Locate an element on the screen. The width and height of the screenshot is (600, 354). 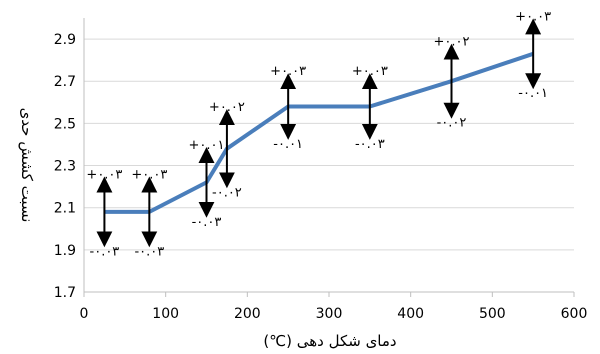
y-tick-label: 2.7 is located at coordinates (65, 82).